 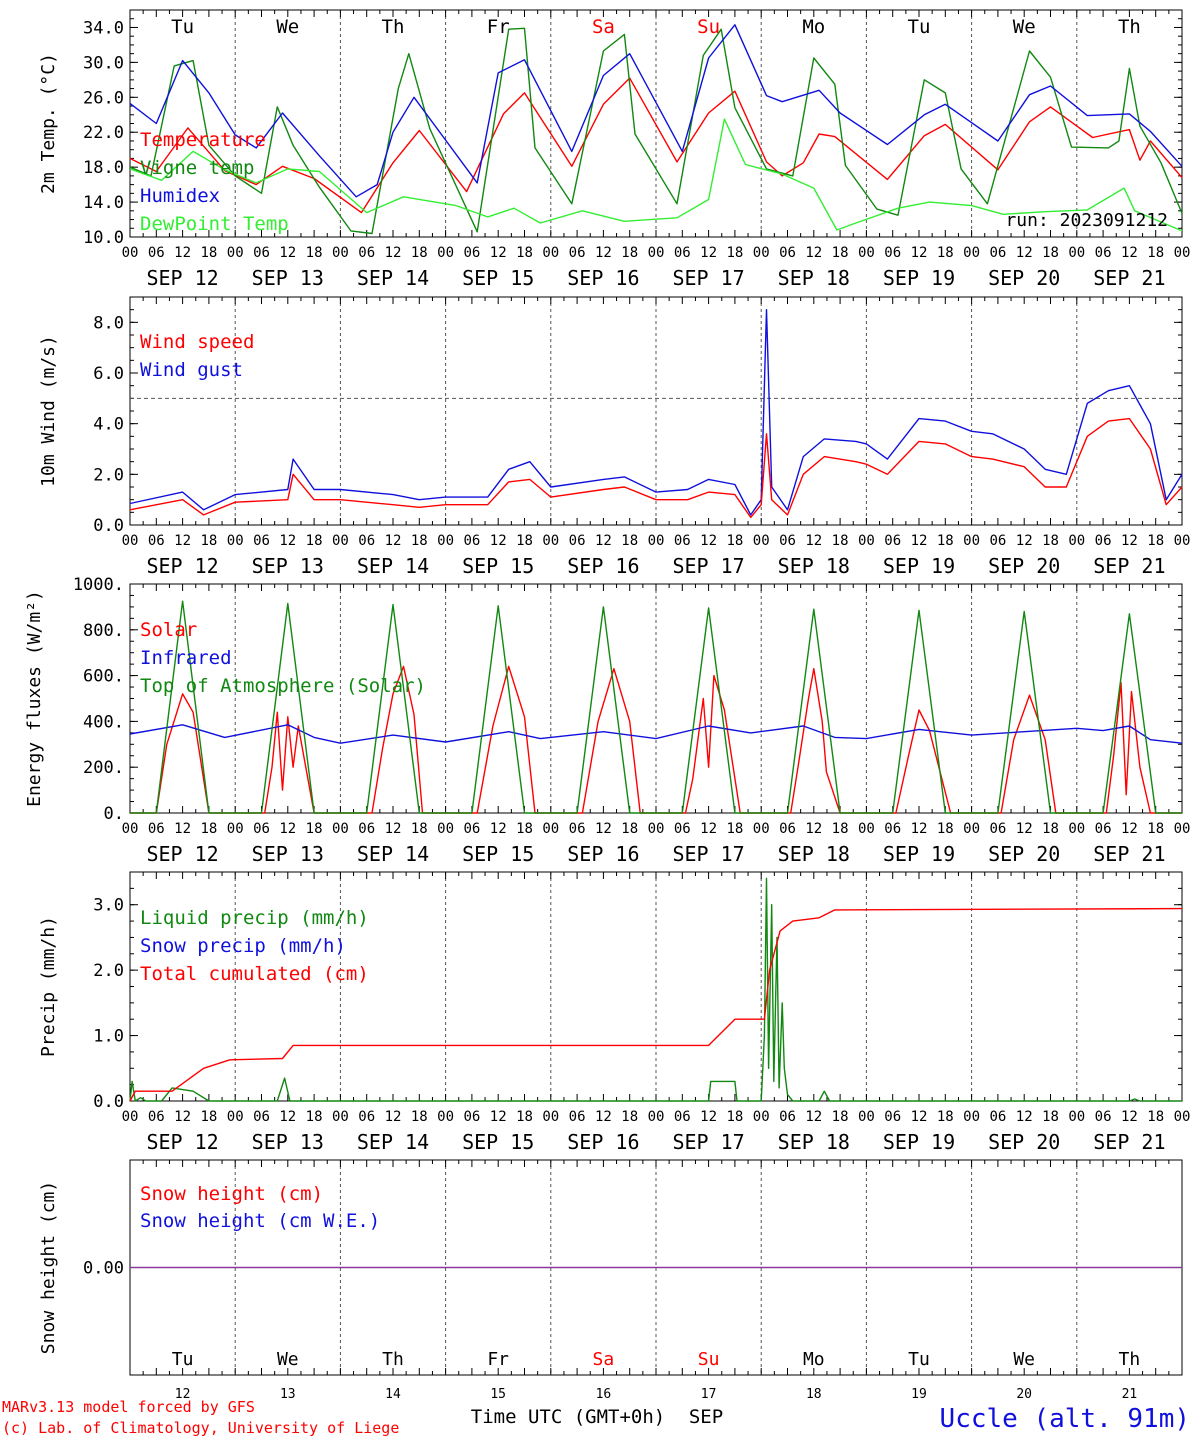 What do you see at coordinates (108, 971) in the screenshot?
I see `y-tick-label: 2.0` at bounding box center [108, 971].